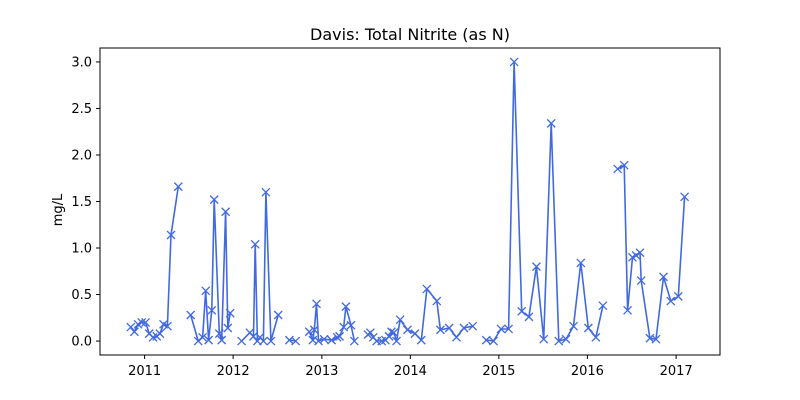  What do you see at coordinates (498, 371) in the screenshot?
I see `x-tick-label: 2015` at bounding box center [498, 371].